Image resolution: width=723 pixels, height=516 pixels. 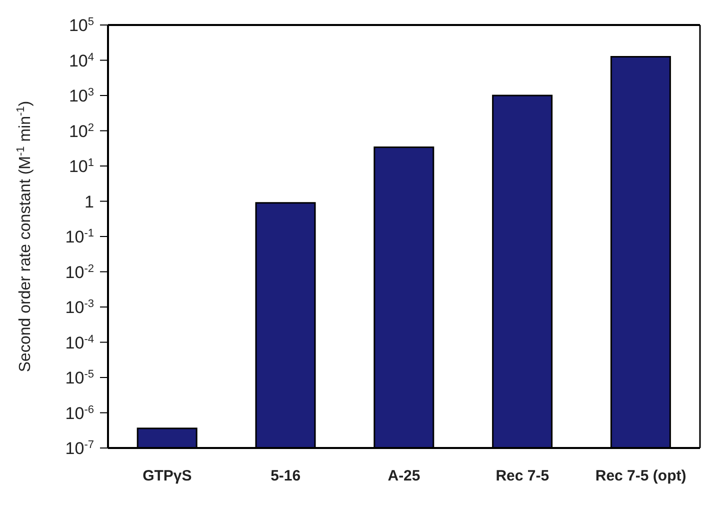 I want to click on y-tick-label: 10$^{2}$, so click(x=81, y=131).